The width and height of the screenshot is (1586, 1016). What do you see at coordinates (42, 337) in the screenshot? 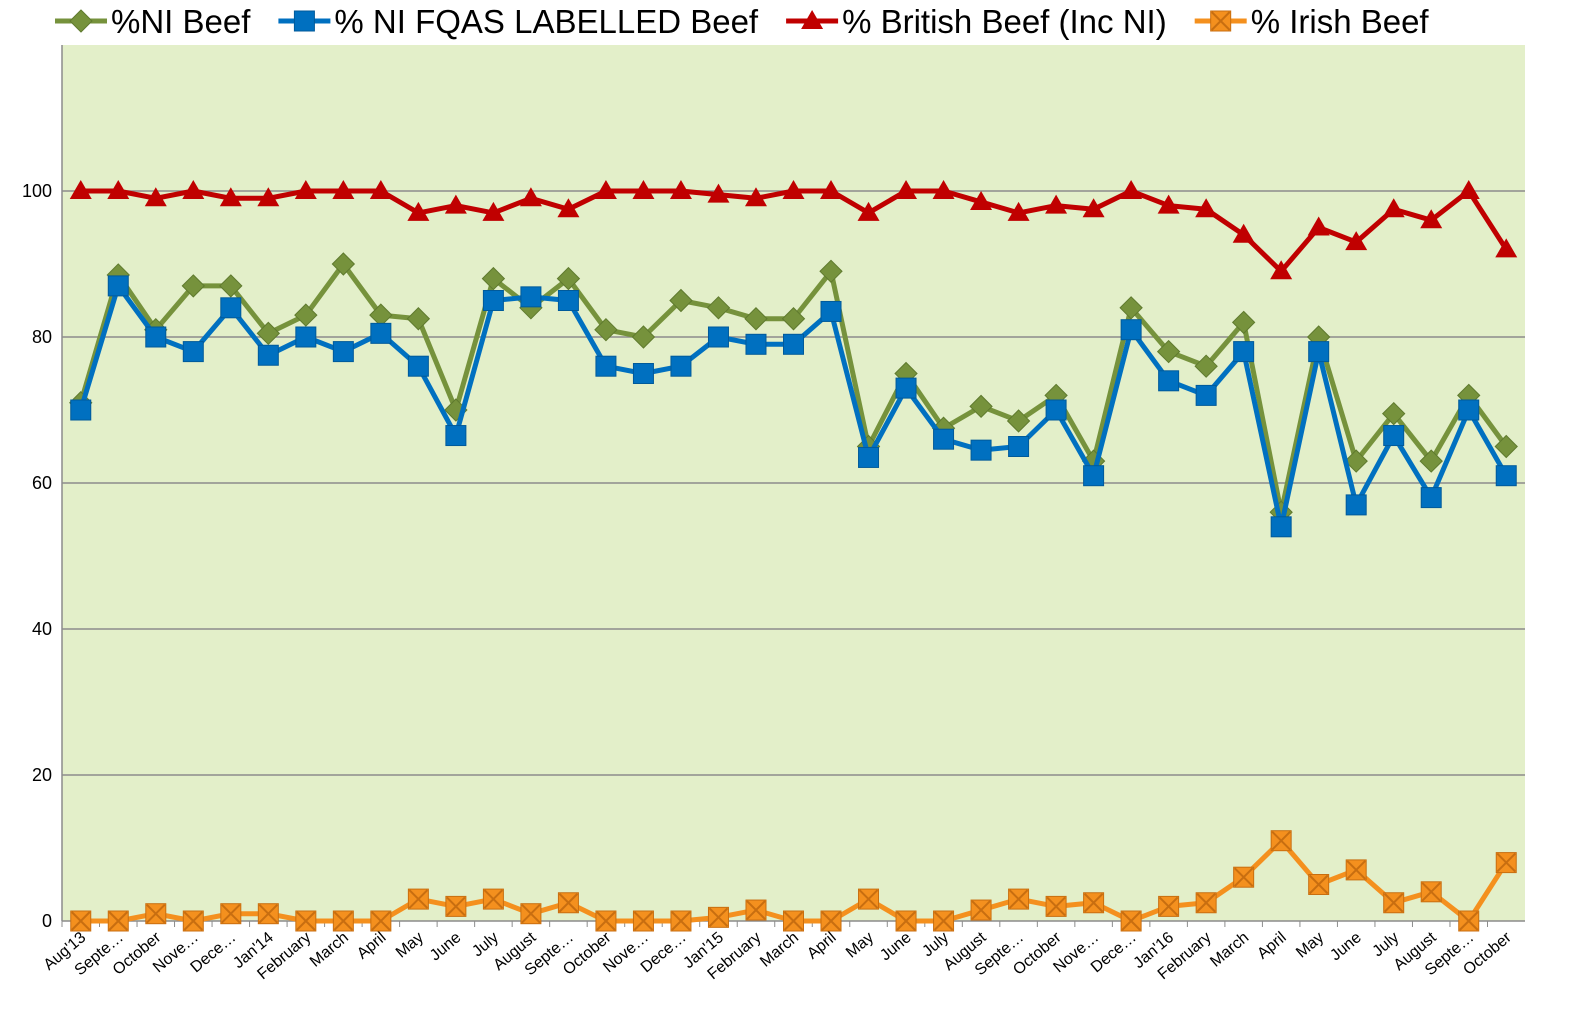
I see `y-tick-label: 80` at bounding box center [42, 337].